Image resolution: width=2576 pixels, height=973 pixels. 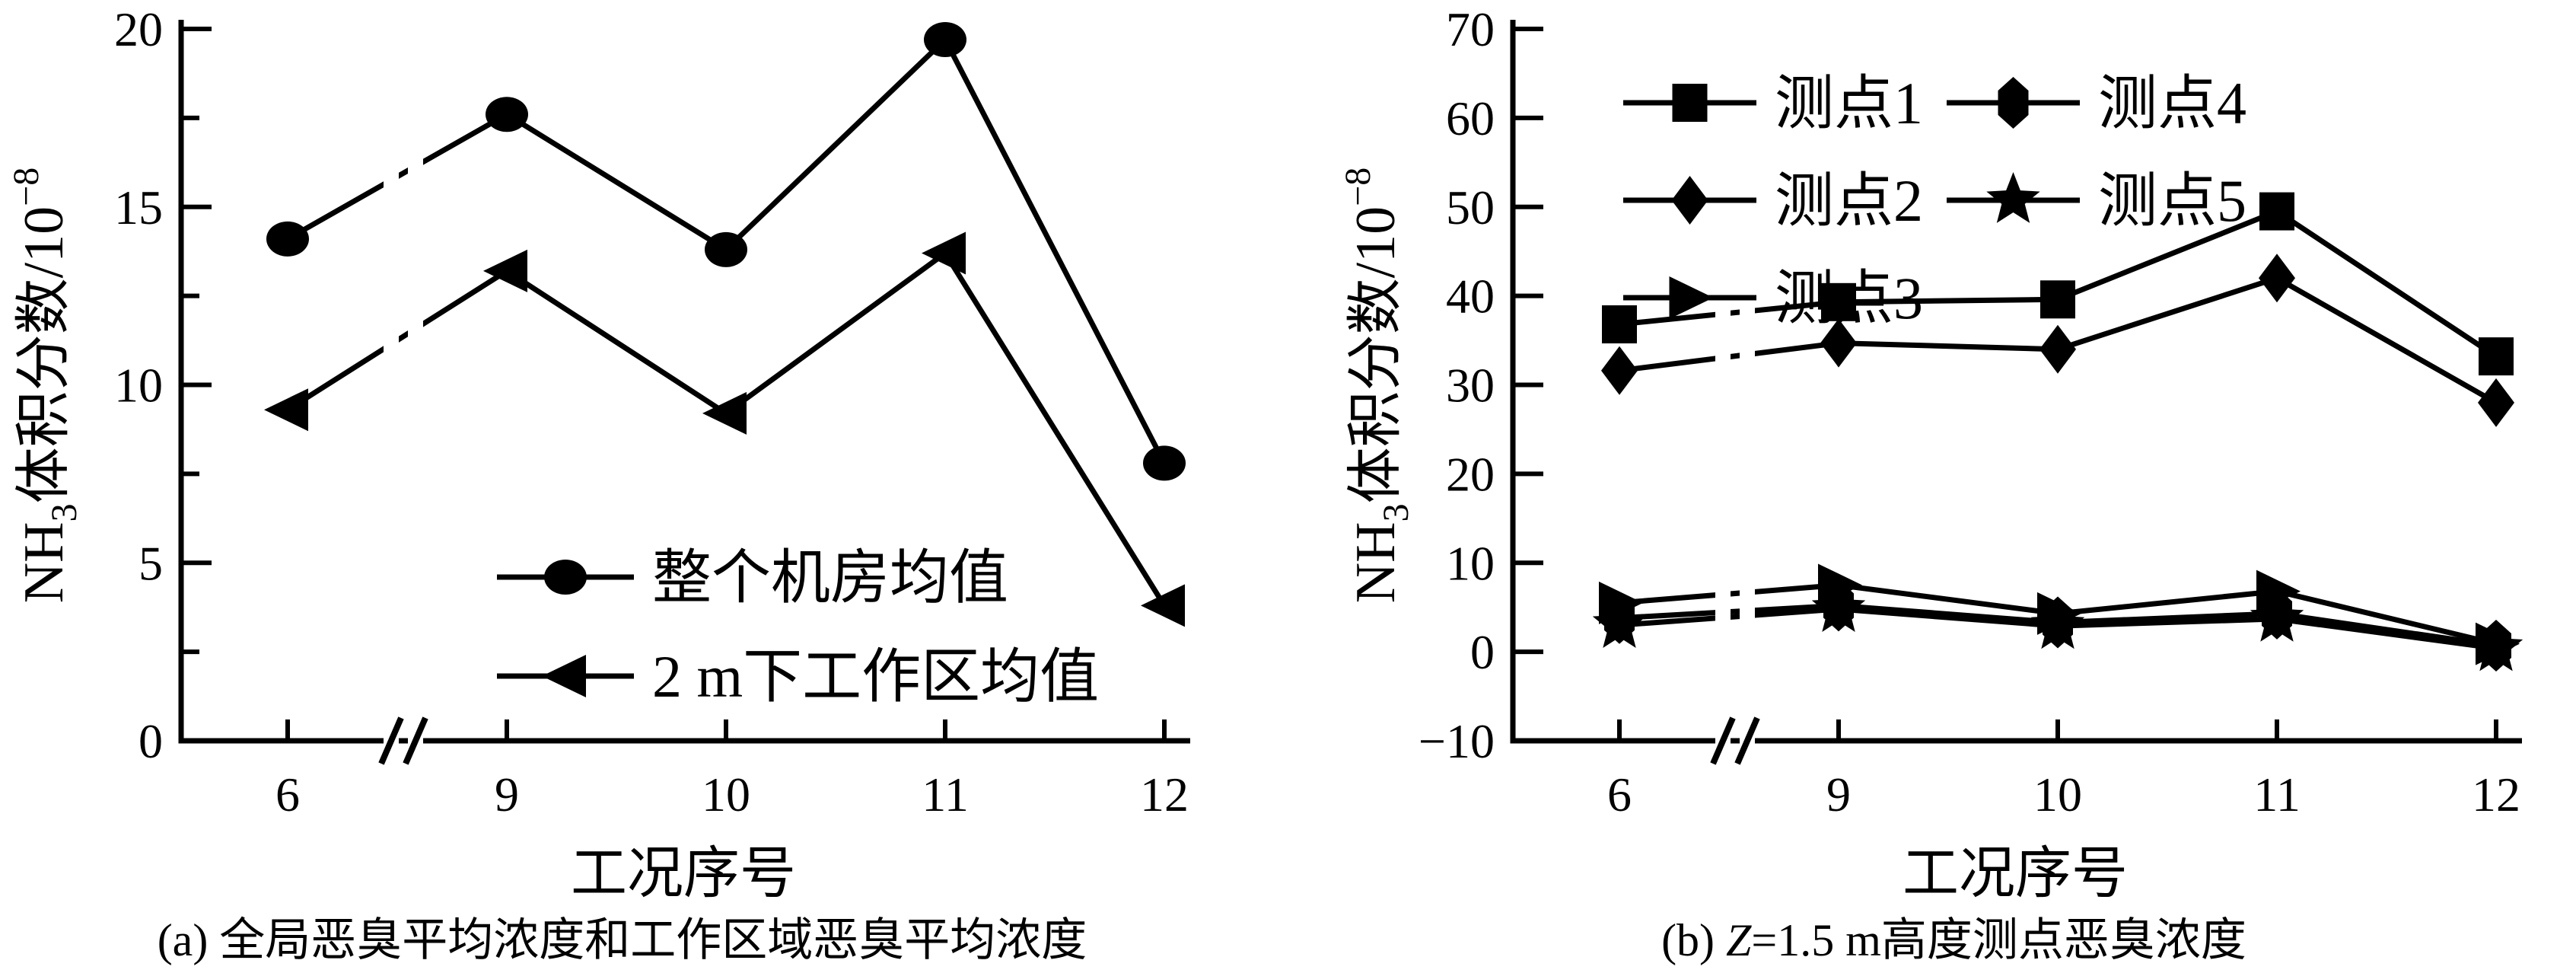 What do you see at coordinates (2013, 103) in the screenshot?
I see `hexagon-legend-marker` at bounding box center [2013, 103].